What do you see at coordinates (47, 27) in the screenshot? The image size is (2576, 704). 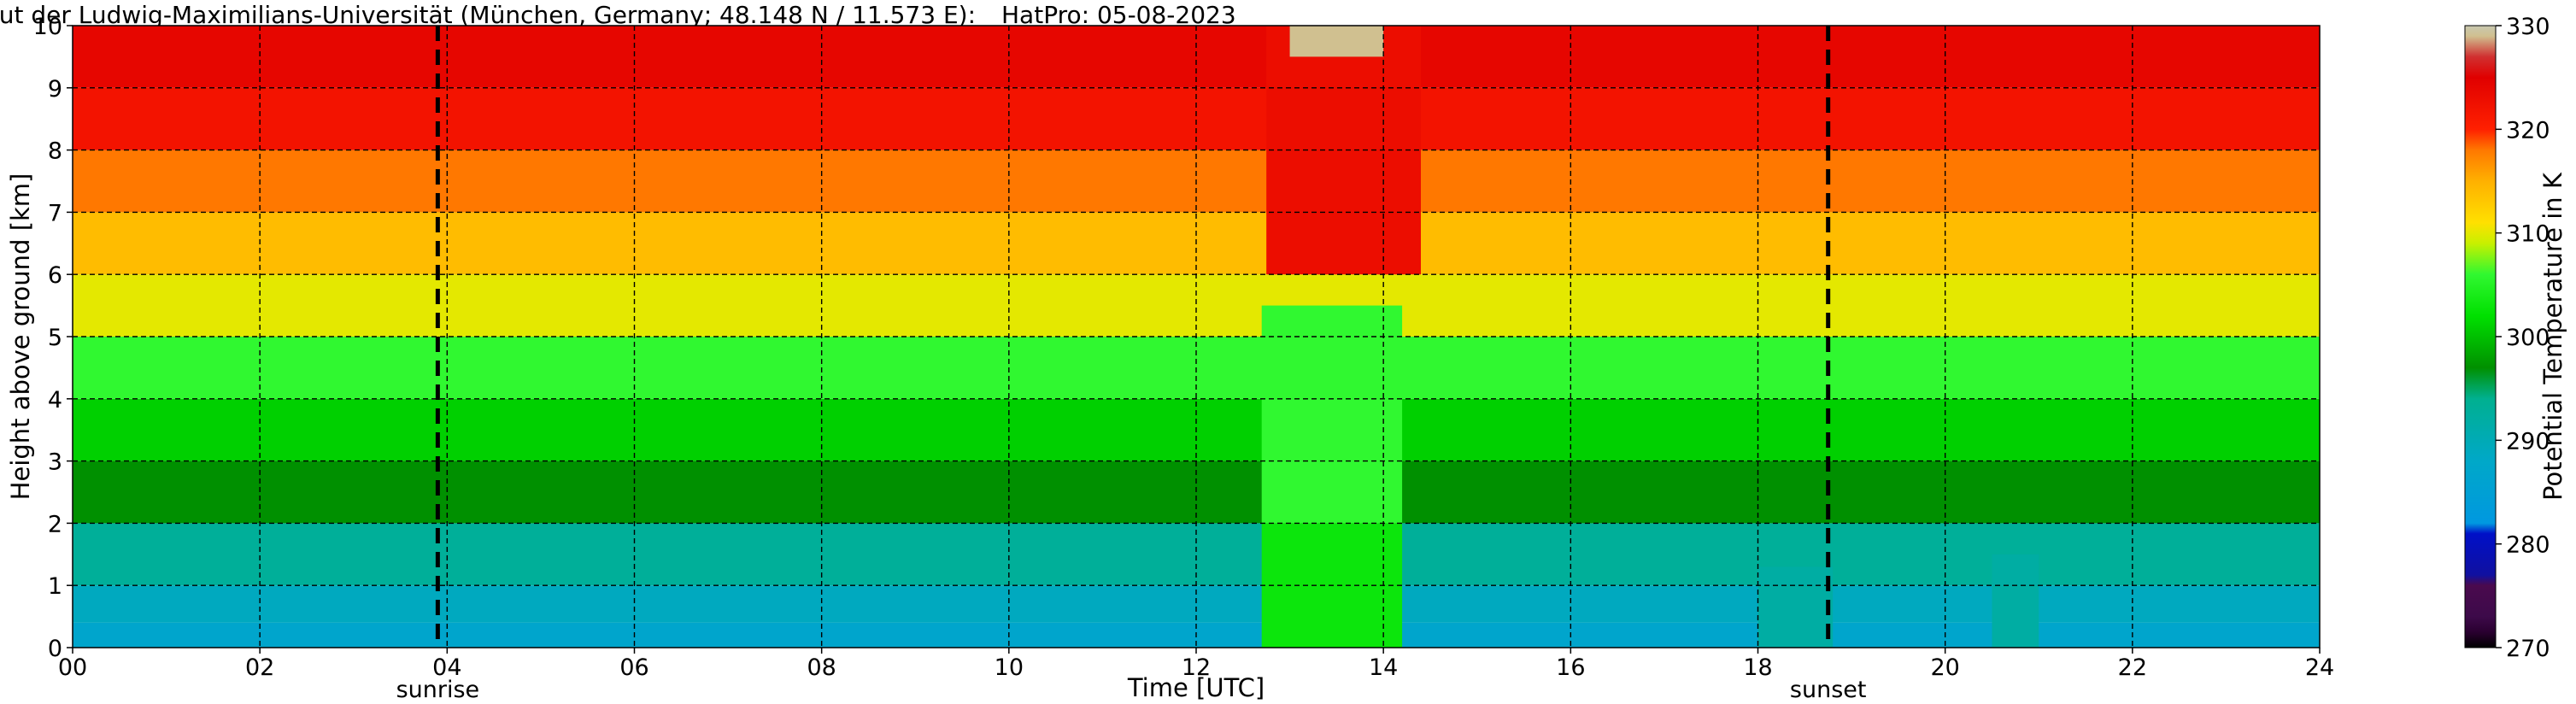 I see `y-tick-label: 10` at bounding box center [47, 27].